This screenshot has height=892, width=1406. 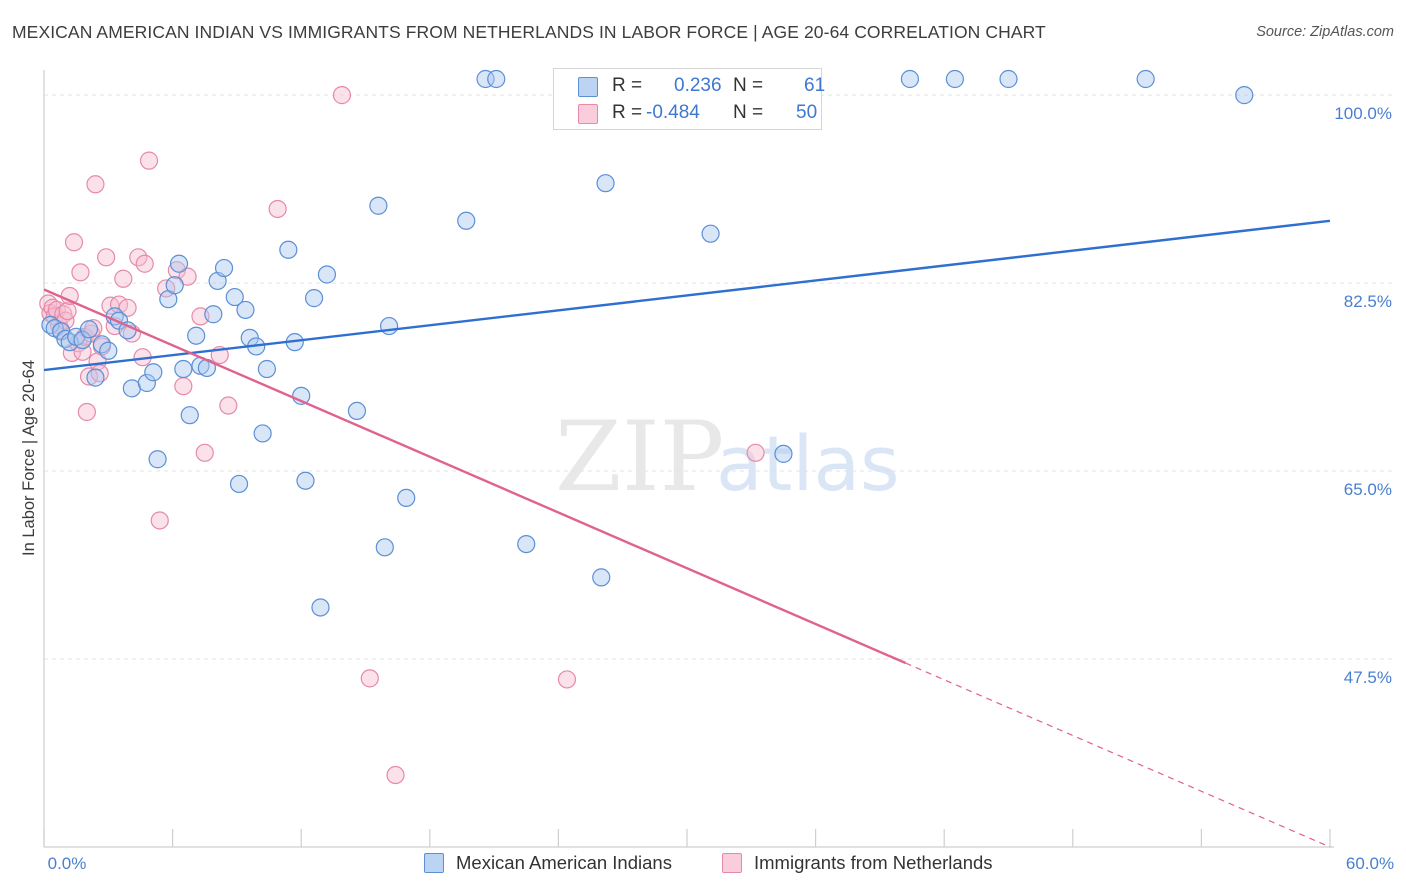 What do you see at coordinates (873, 862) in the screenshot?
I see `legend-label: Immigrants from Netherlands` at bounding box center [873, 862].